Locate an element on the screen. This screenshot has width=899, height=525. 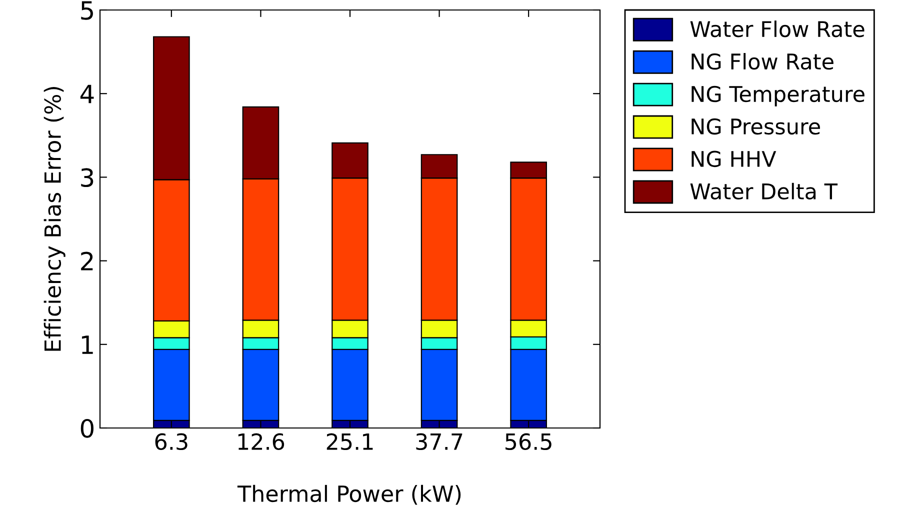
y-axis-title: Efficiency Bias Error (%) is located at coordinates (55, 219).